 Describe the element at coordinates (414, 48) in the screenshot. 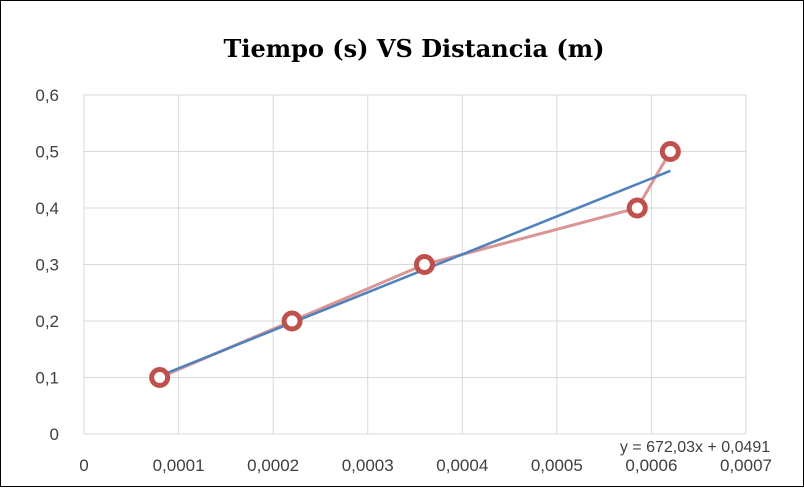

I see `chart-title: Tiempo (s) VS Distancia (m)` at that location.